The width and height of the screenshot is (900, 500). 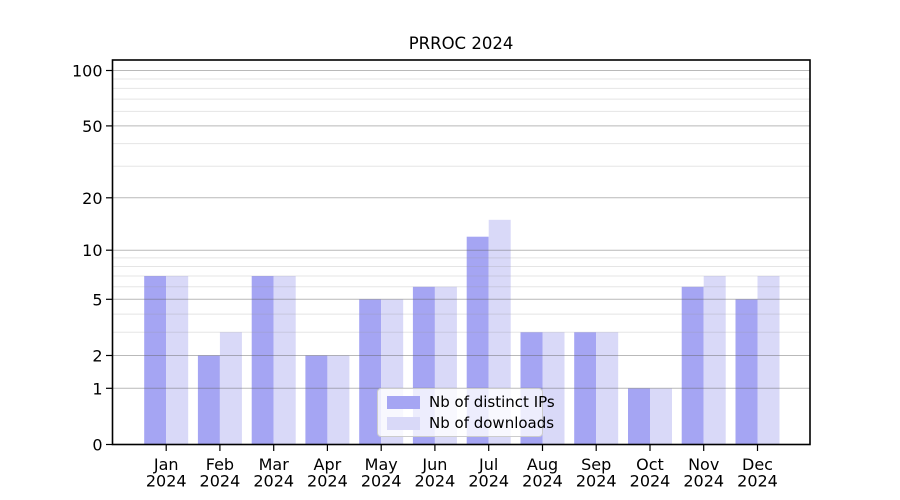 I want to click on x-tick-label-jun: Jun 2024, so click(x=435, y=473).